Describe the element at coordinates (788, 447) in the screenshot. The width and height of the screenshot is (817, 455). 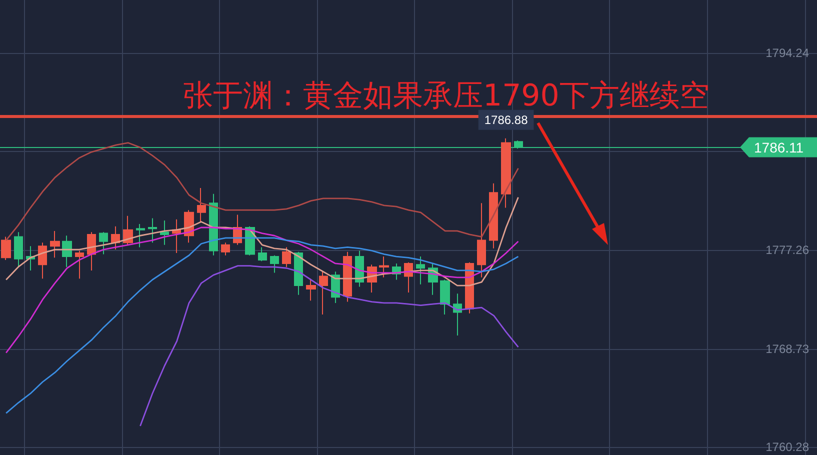
I see `y-tick-label: 1760.28` at that location.